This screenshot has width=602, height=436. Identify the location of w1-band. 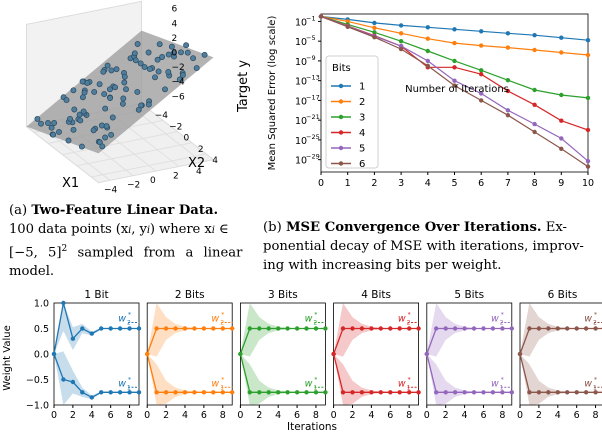
(96, 378).